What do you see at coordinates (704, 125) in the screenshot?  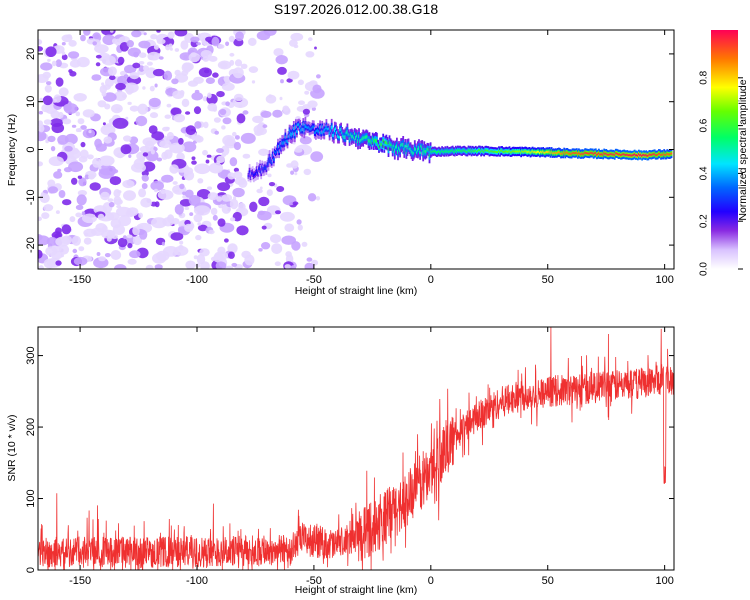 I see `colorbar-tick-label: 0.6` at bounding box center [704, 125].